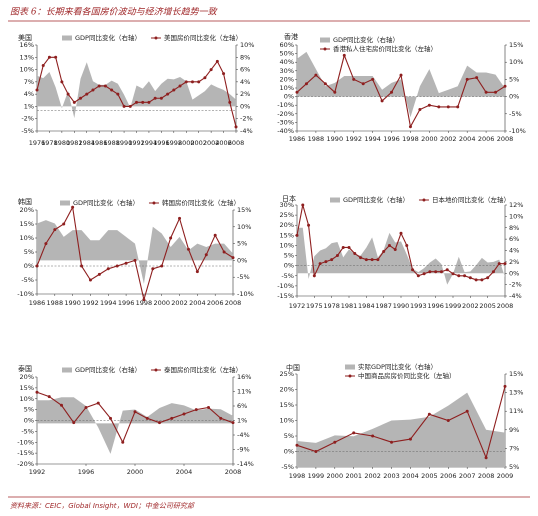  I want to click on y-tick-label: -10%, so click(25, 442).